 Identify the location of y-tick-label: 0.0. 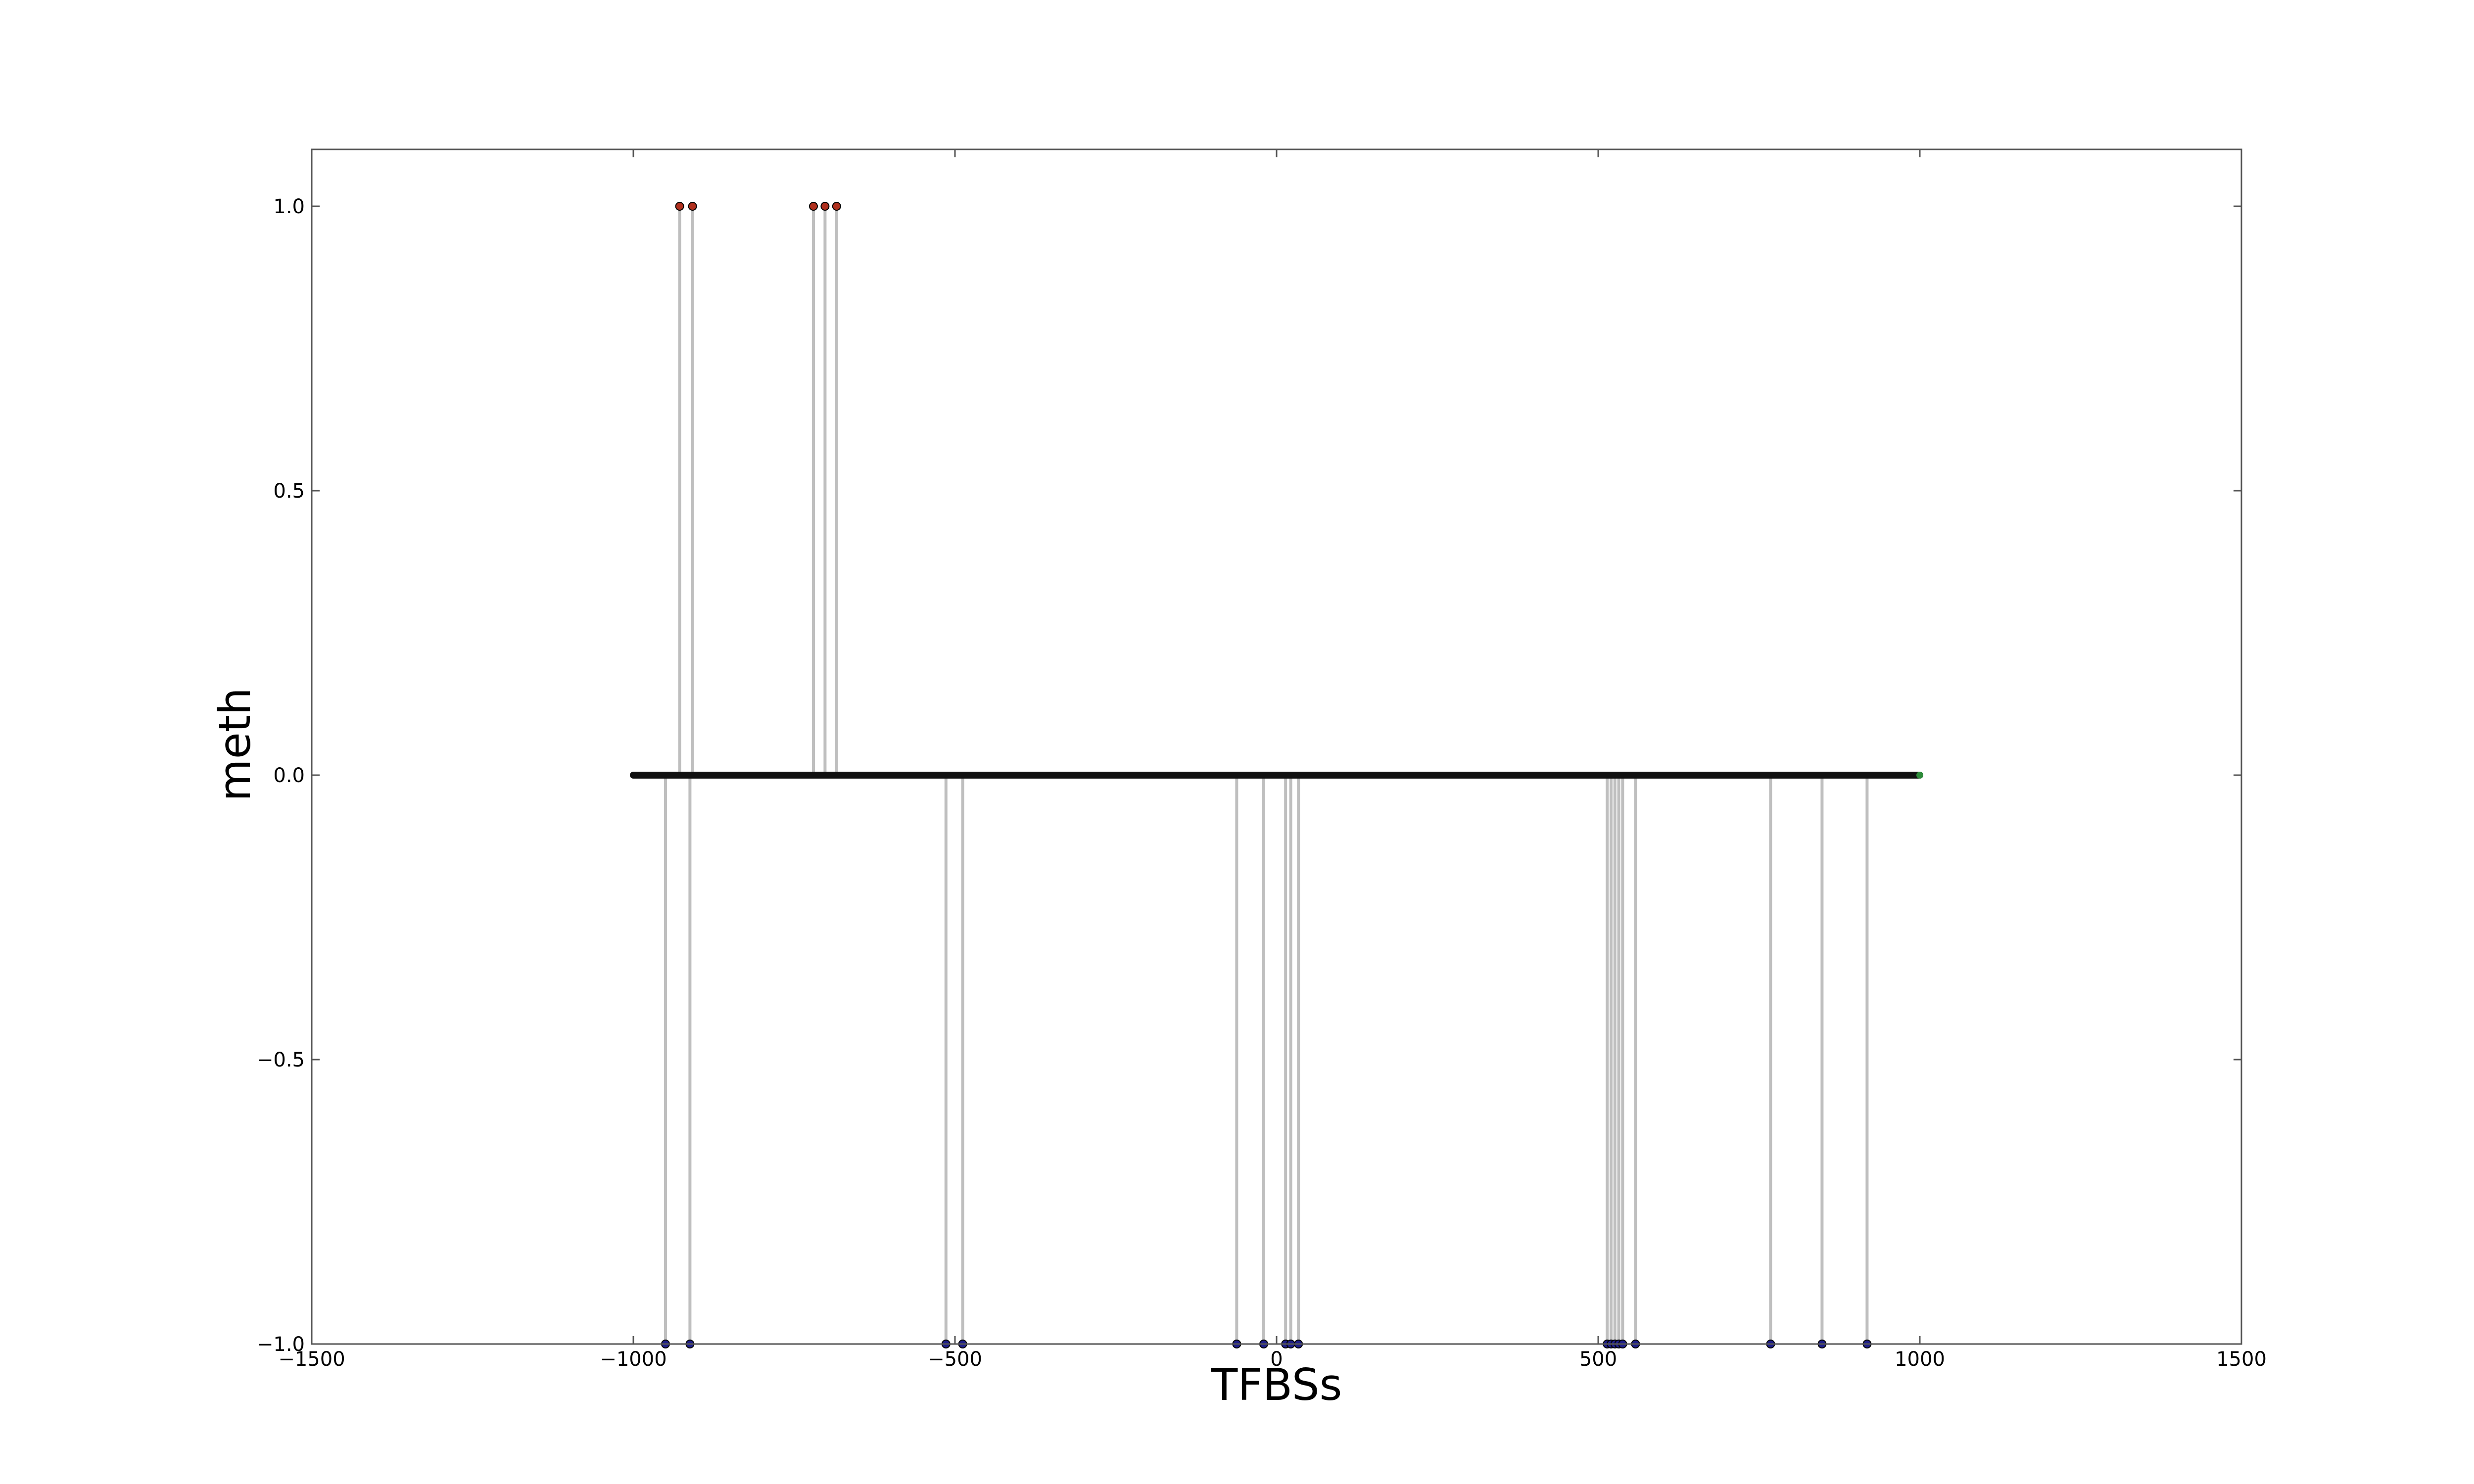
(289, 775).